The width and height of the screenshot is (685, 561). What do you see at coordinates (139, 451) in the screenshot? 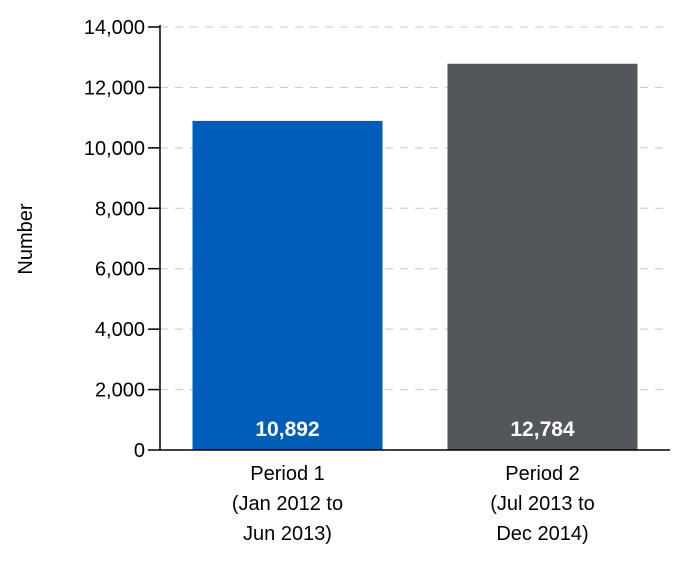
I see `y-tick-label: 0` at bounding box center [139, 451].